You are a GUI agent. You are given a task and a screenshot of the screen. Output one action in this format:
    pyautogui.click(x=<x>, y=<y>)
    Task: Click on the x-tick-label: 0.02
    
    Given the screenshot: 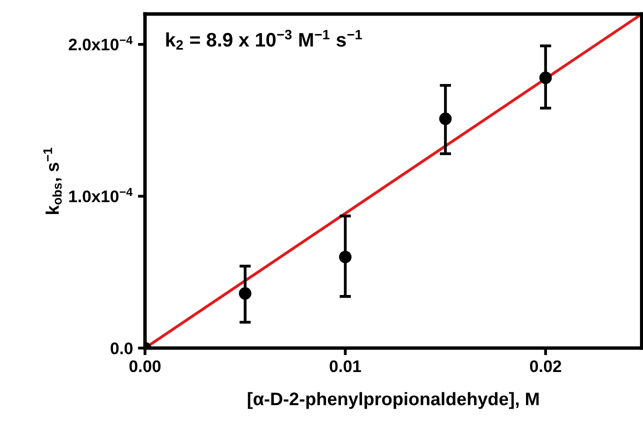 What is the action you would take?
    pyautogui.click(x=546, y=366)
    